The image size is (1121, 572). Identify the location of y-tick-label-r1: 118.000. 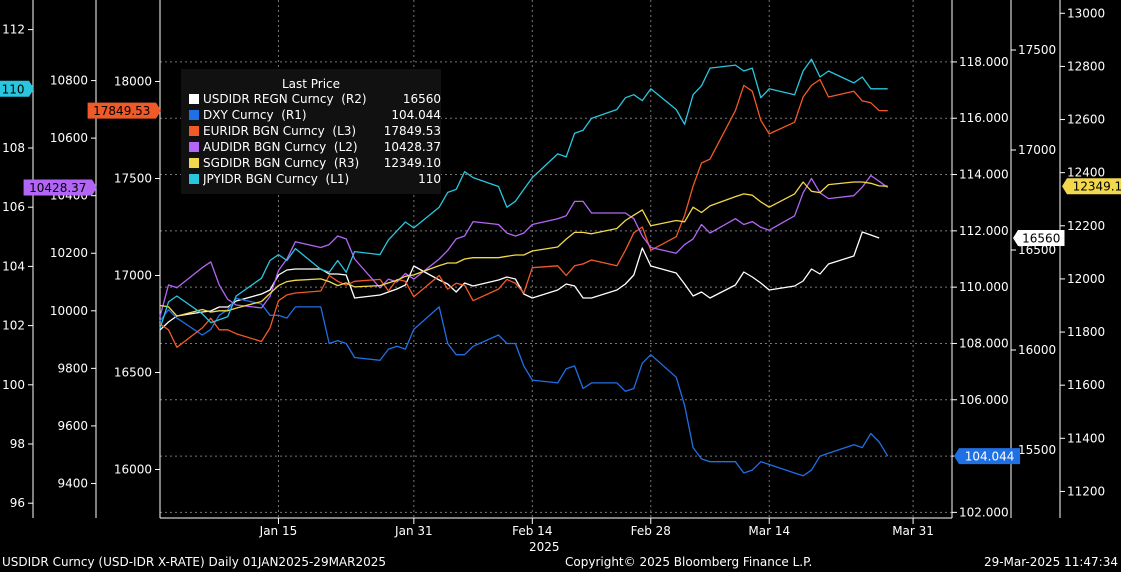
(984, 62).